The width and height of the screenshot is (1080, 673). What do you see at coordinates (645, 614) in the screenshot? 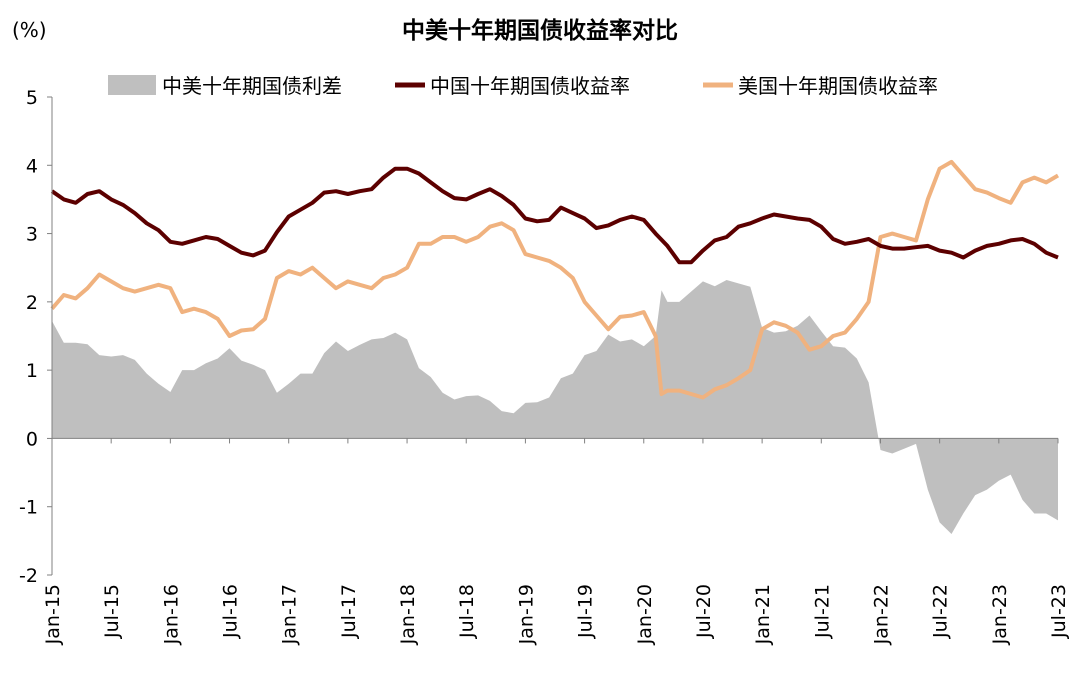
I see `x-tick-label: Jan-20` at bounding box center [645, 614].